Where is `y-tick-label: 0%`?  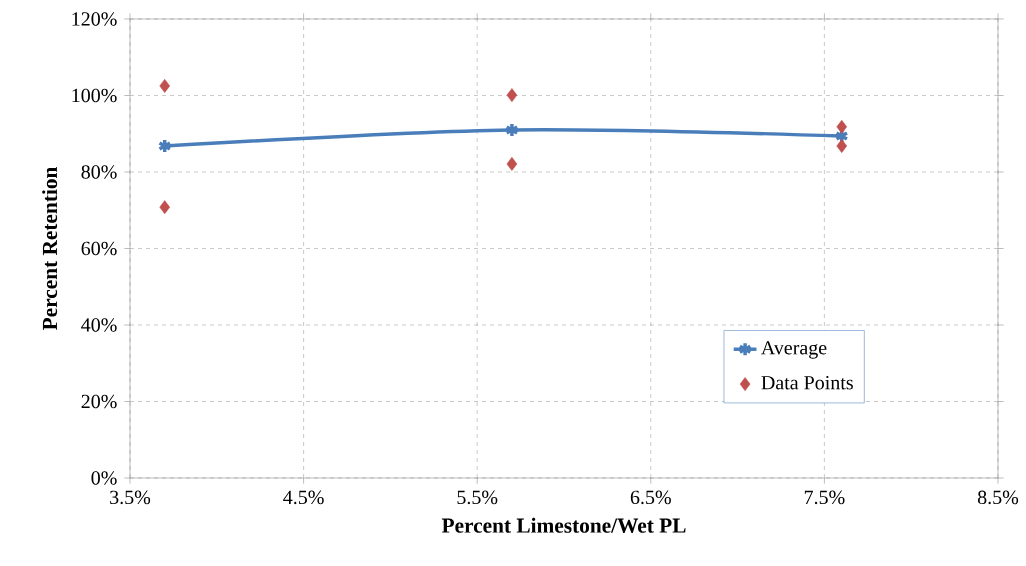
y-tick-label: 0% is located at coordinates (104, 478).